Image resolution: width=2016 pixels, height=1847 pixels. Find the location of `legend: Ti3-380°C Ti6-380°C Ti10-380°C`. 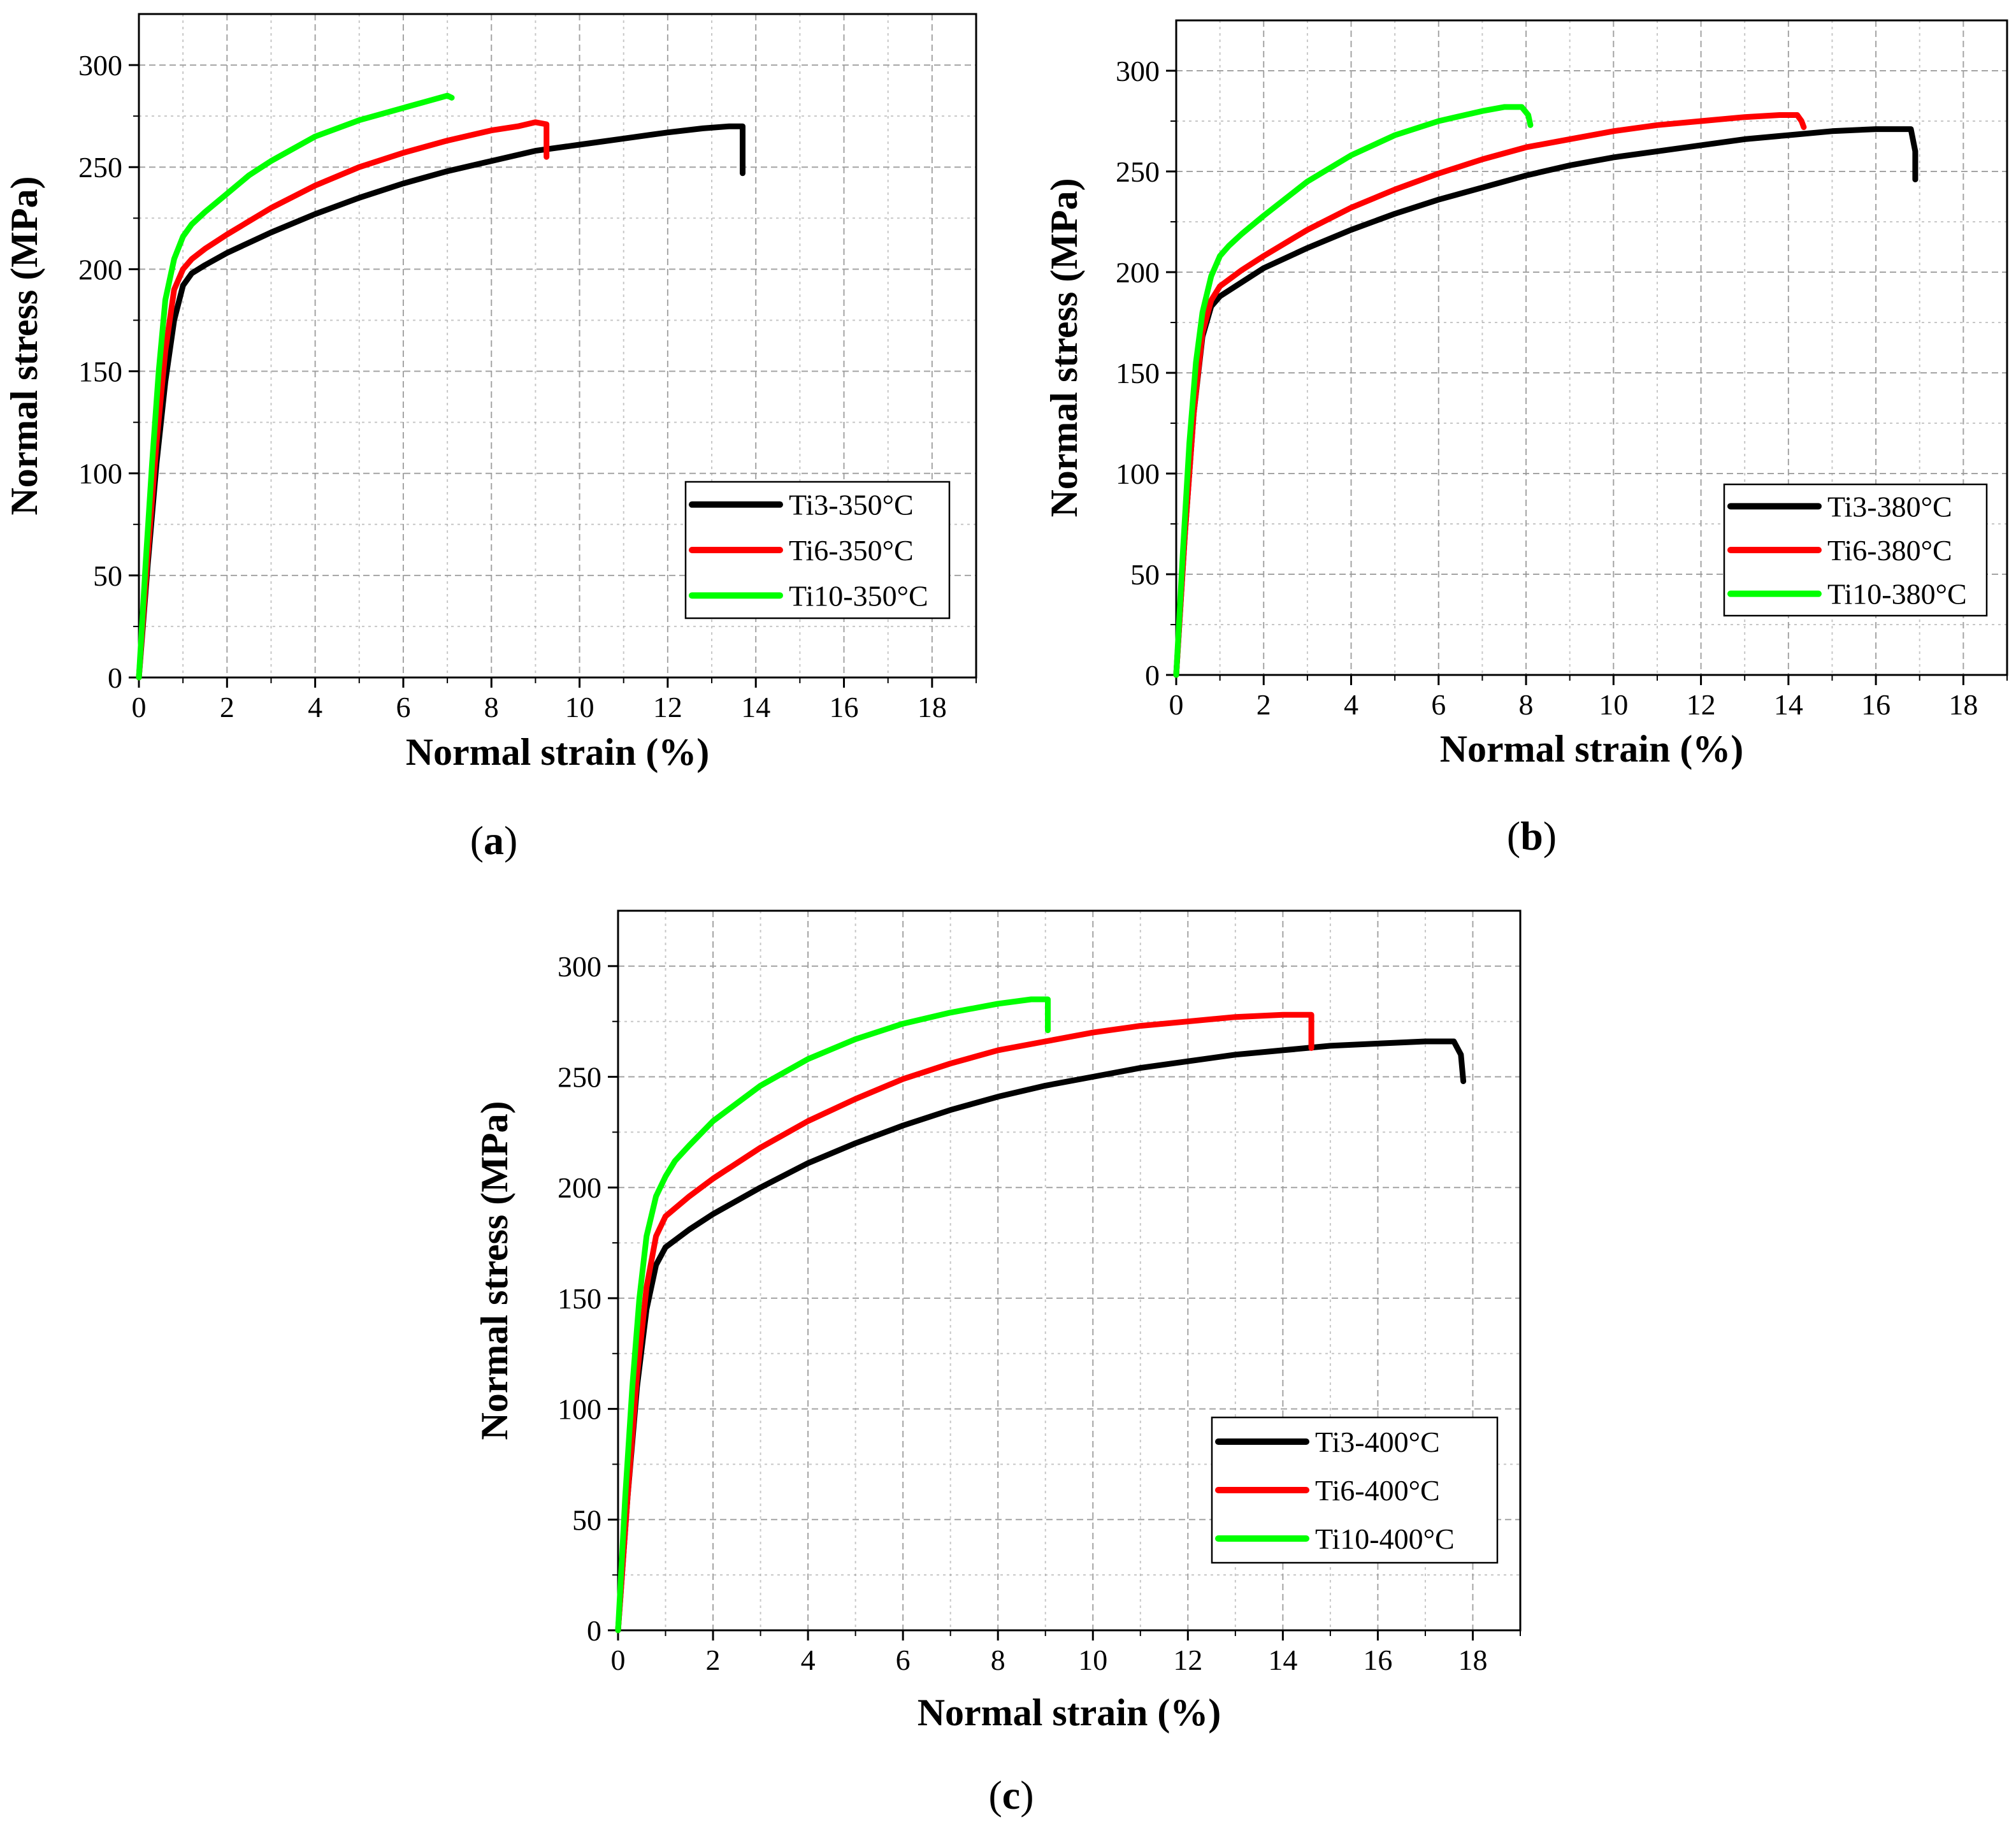

legend: Ti3-380°C Ti6-380°C Ti10-380°C is located at coordinates (1855, 550).